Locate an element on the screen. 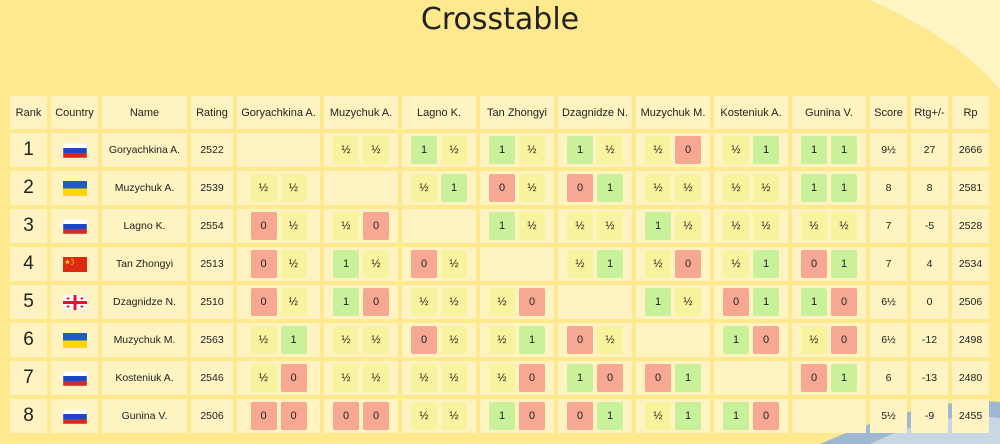 The image size is (1000, 444). header-opponent: Muzychuk M. is located at coordinates (673, 112).